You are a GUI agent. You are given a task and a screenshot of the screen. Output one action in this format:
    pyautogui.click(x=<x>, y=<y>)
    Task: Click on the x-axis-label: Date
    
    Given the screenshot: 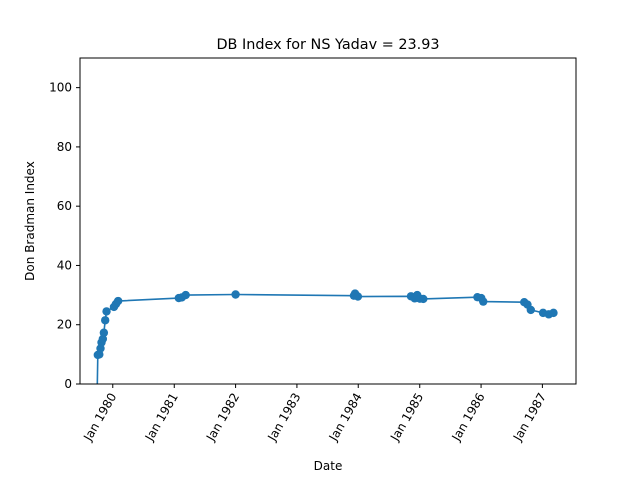 What is the action you would take?
    pyautogui.click(x=328, y=466)
    